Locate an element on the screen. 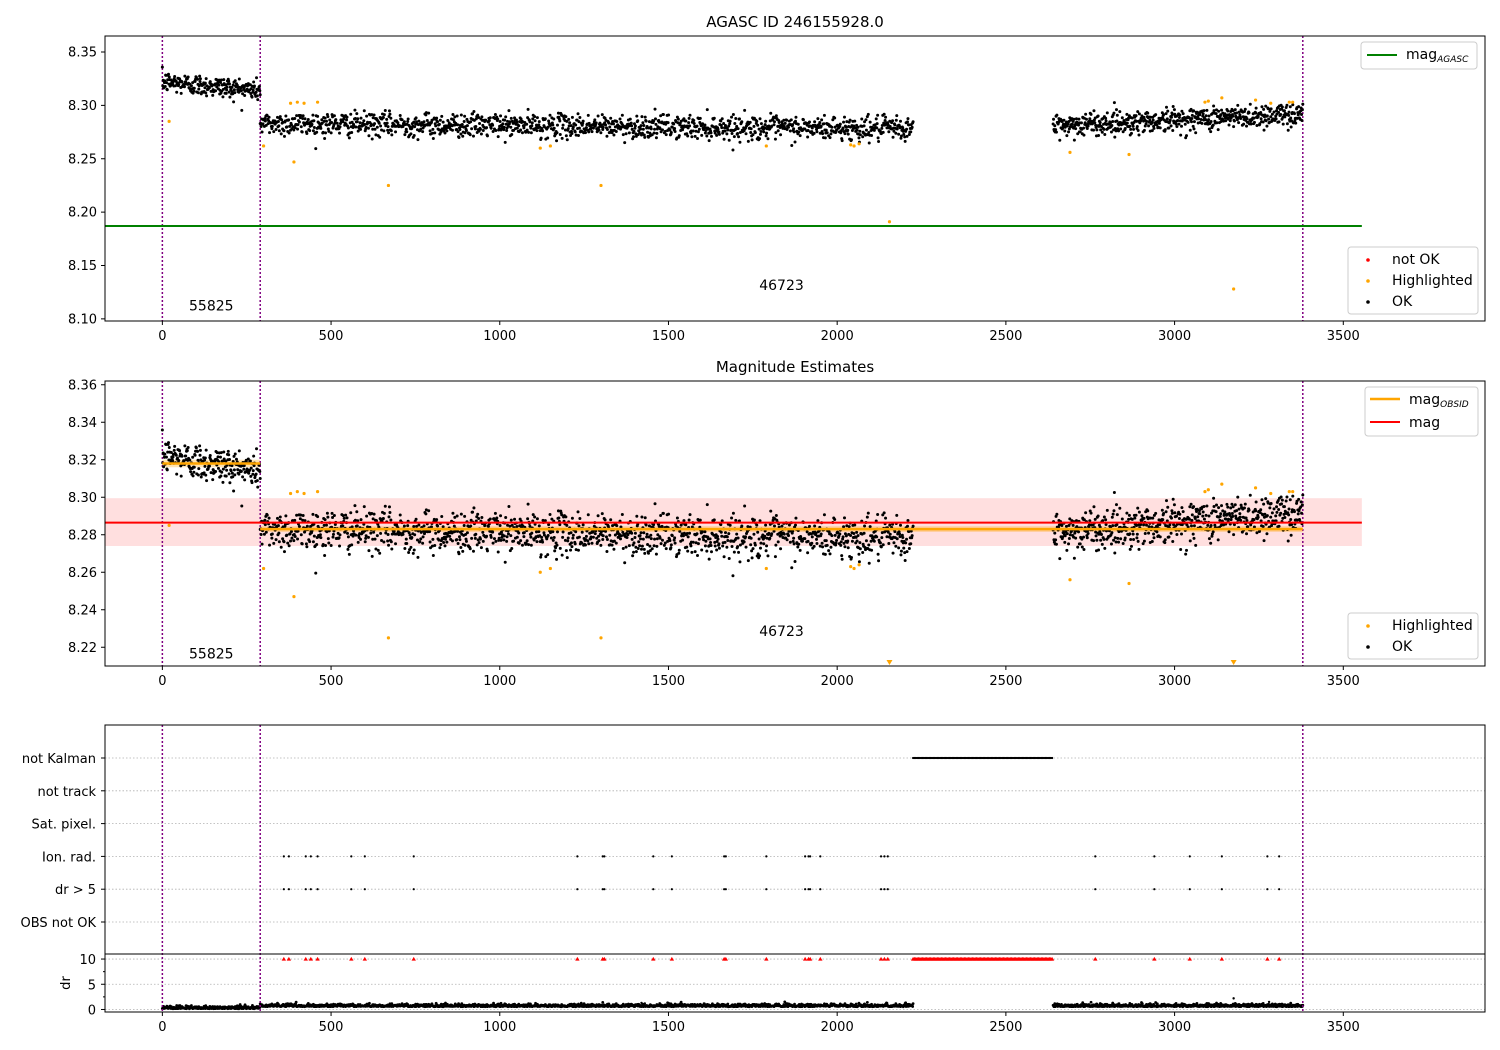 The height and width of the screenshot is (1050, 1500). legend-ok-2: OK is located at coordinates (1402, 647).